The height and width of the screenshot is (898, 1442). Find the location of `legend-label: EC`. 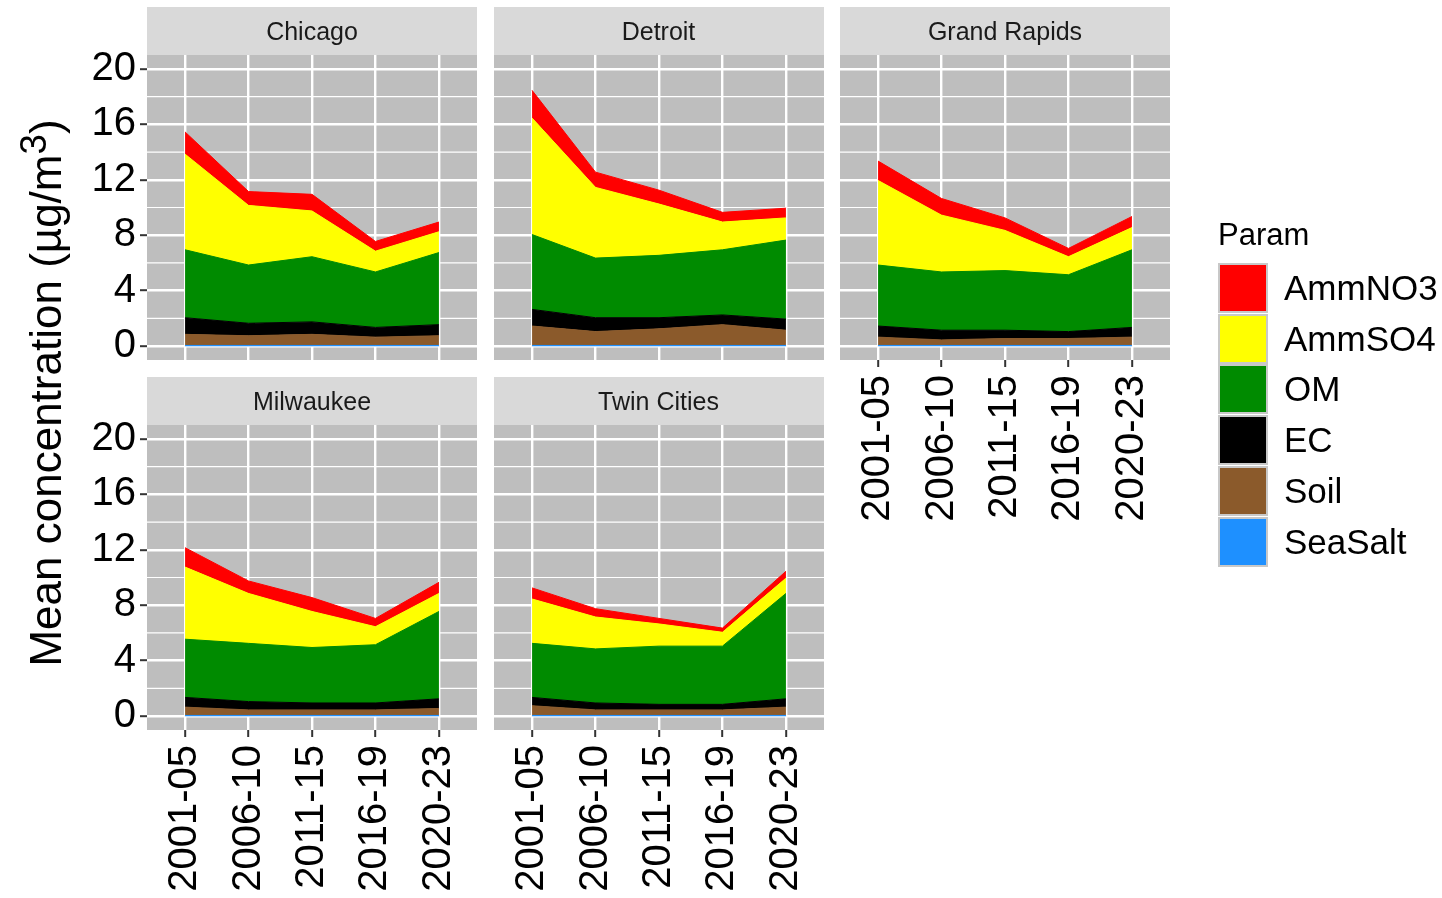

legend-label: EC is located at coordinates (1308, 440).